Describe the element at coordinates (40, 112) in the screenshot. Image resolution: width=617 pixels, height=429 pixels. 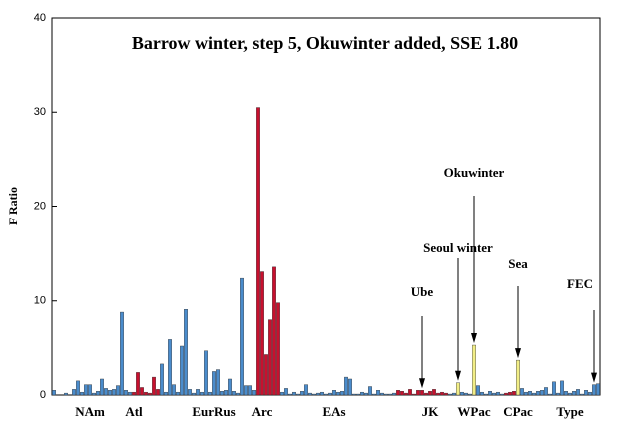
I see `y-tick-label: 30` at that location.